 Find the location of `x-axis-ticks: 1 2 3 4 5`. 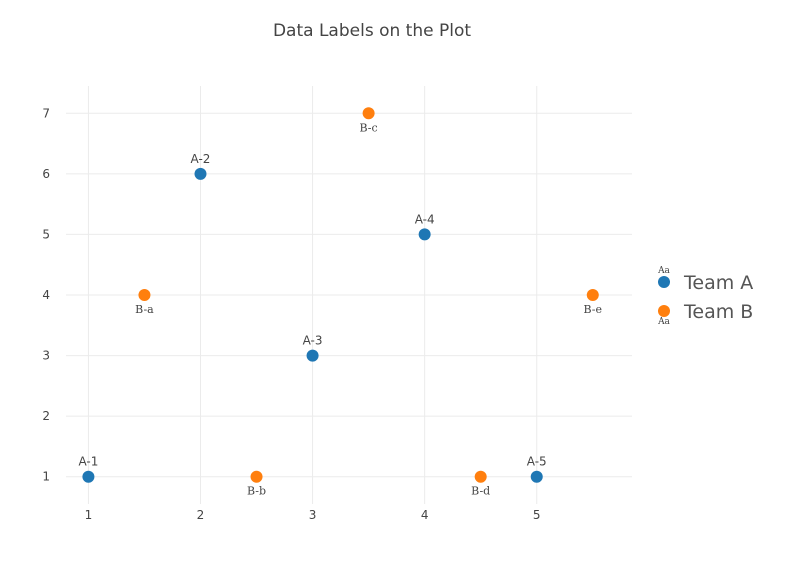

x-axis-ticks: 1 2 3 4 5 is located at coordinates (313, 515).